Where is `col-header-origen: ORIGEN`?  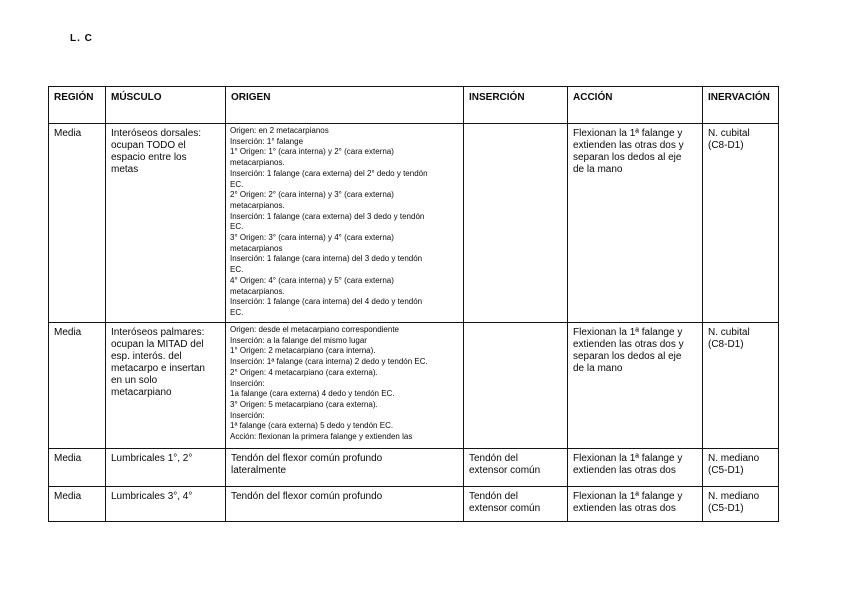 col-header-origen: ORIGEN is located at coordinates (344, 105).